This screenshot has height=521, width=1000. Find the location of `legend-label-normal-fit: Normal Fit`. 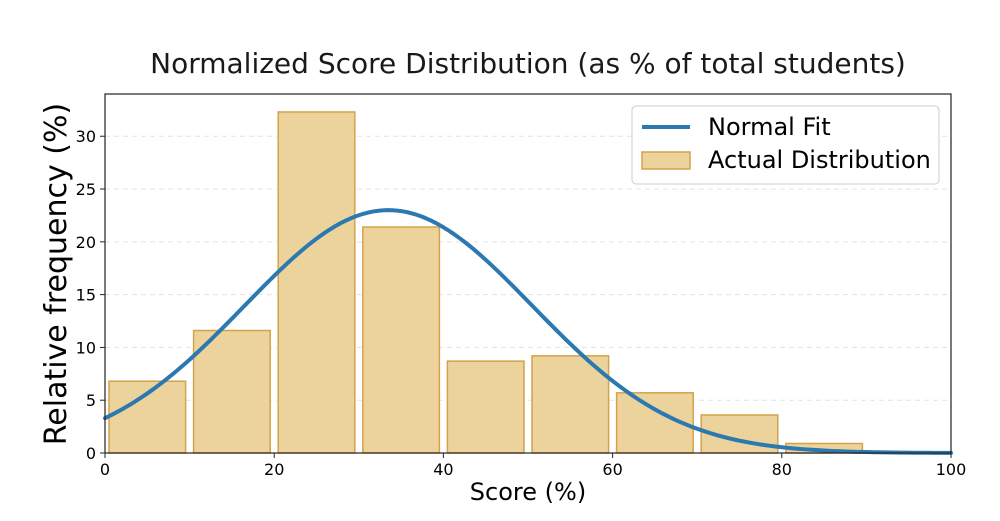

legend-label-normal-fit: Normal Fit is located at coordinates (769, 127).